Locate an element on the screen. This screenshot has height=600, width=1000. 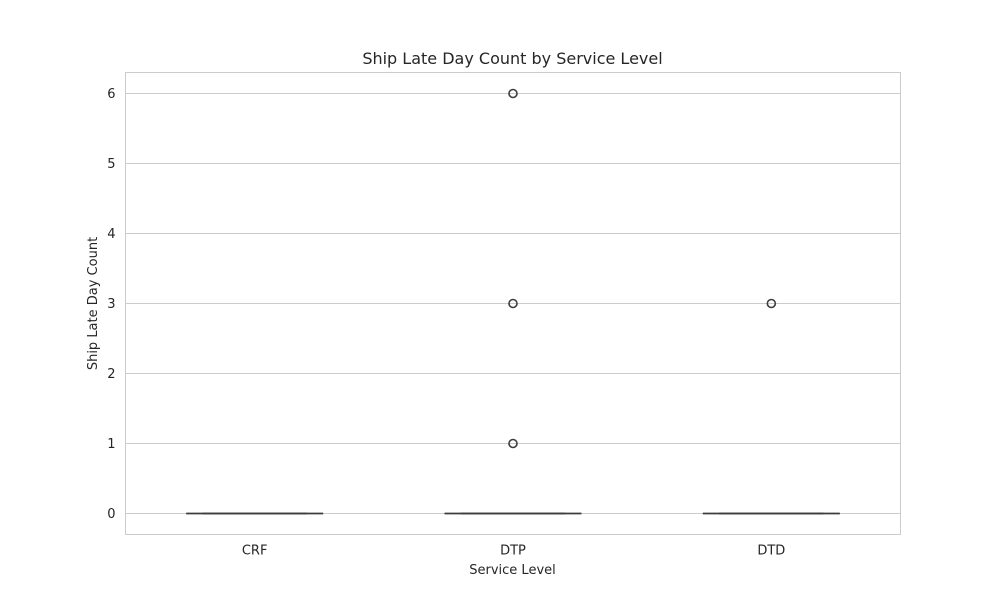
box-dtp is located at coordinates (513, 301).